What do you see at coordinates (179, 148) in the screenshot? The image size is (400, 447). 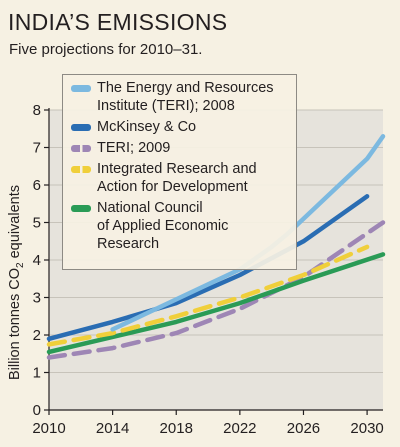 I see `legend-item: TERI; 2009` at bounding box center [179, 148].